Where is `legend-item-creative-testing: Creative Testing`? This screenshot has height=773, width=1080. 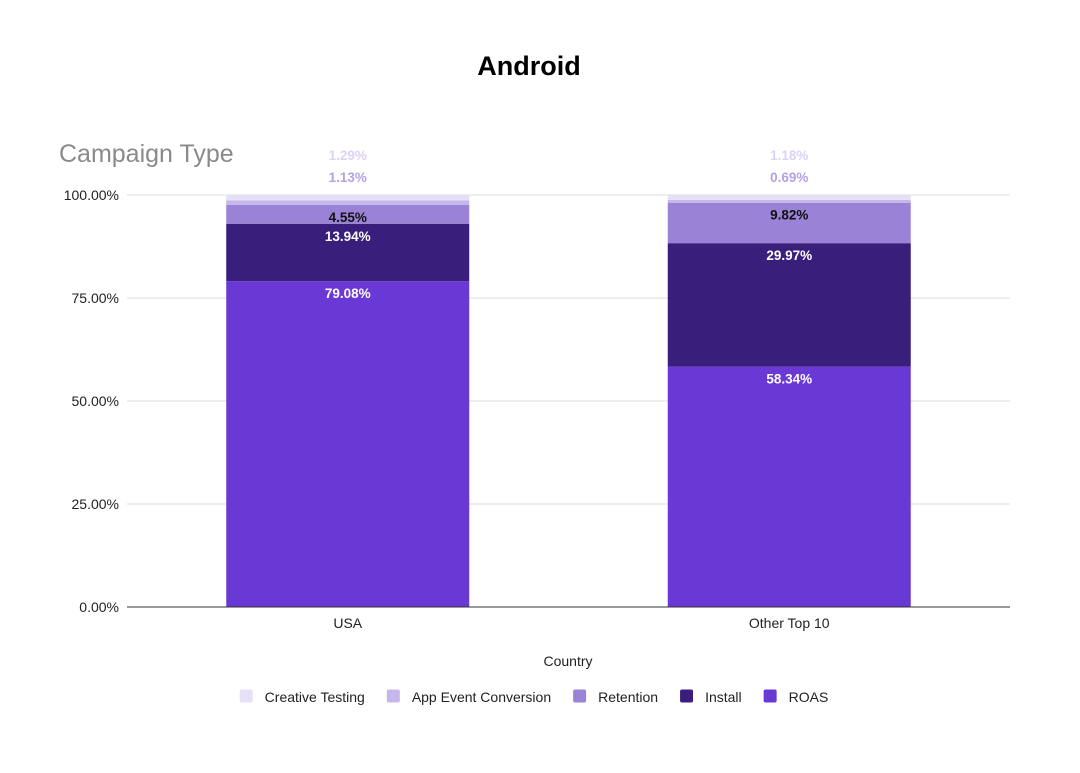 legend-item-creative-testing: Creative Testing is located at coordinates (302, 697).